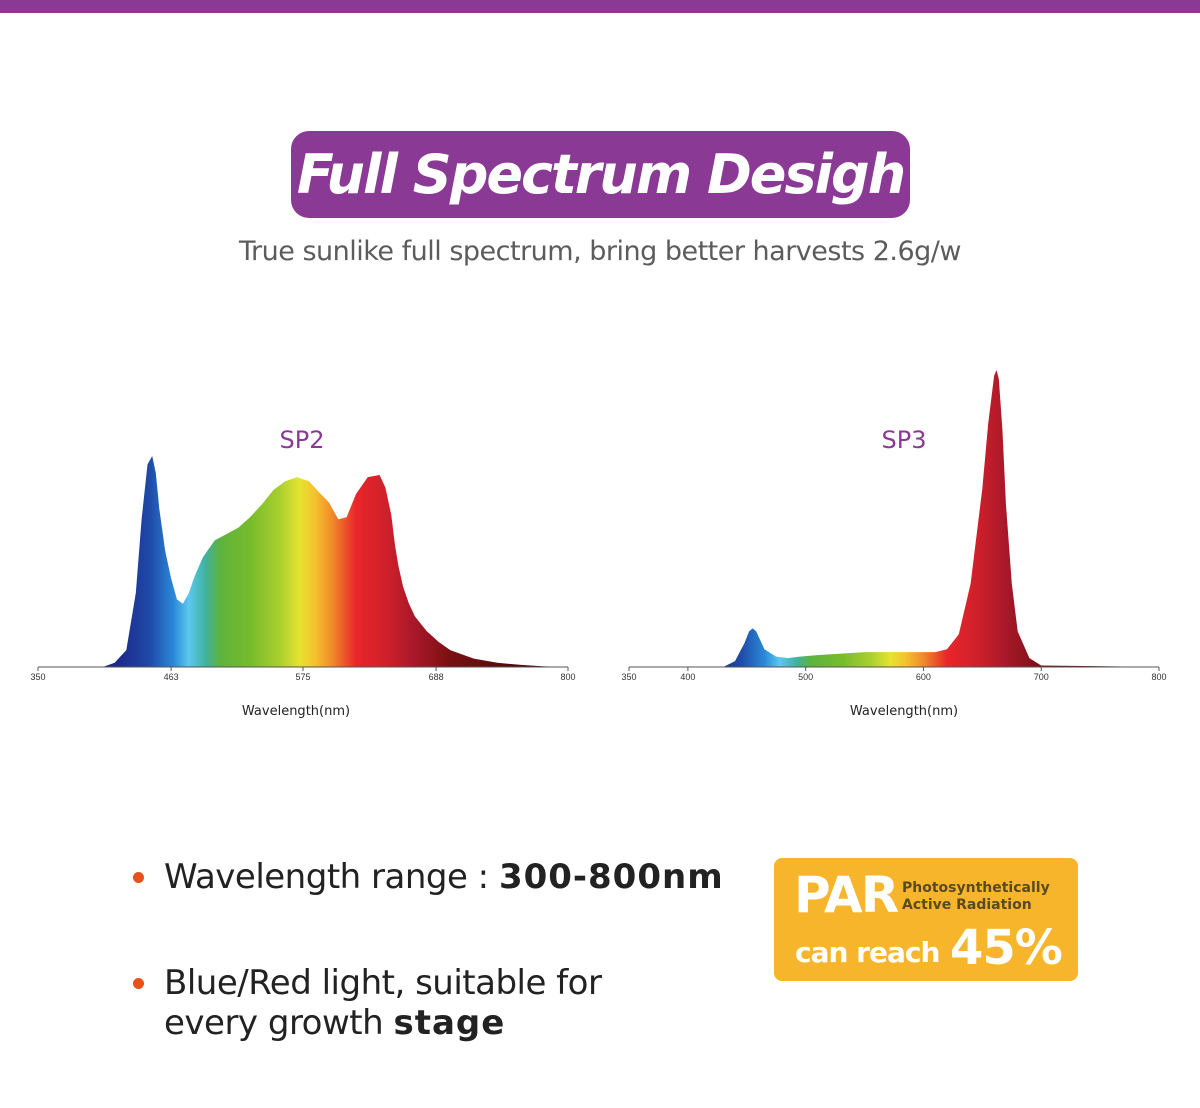 Image resolution: width=1200 pixels, height=1108 pixels. What do you see at coordinates (383, 983) in the screenshot?
I see `bullet-line: Blue/Red light, suitable for` at bounding box center [383, 983].